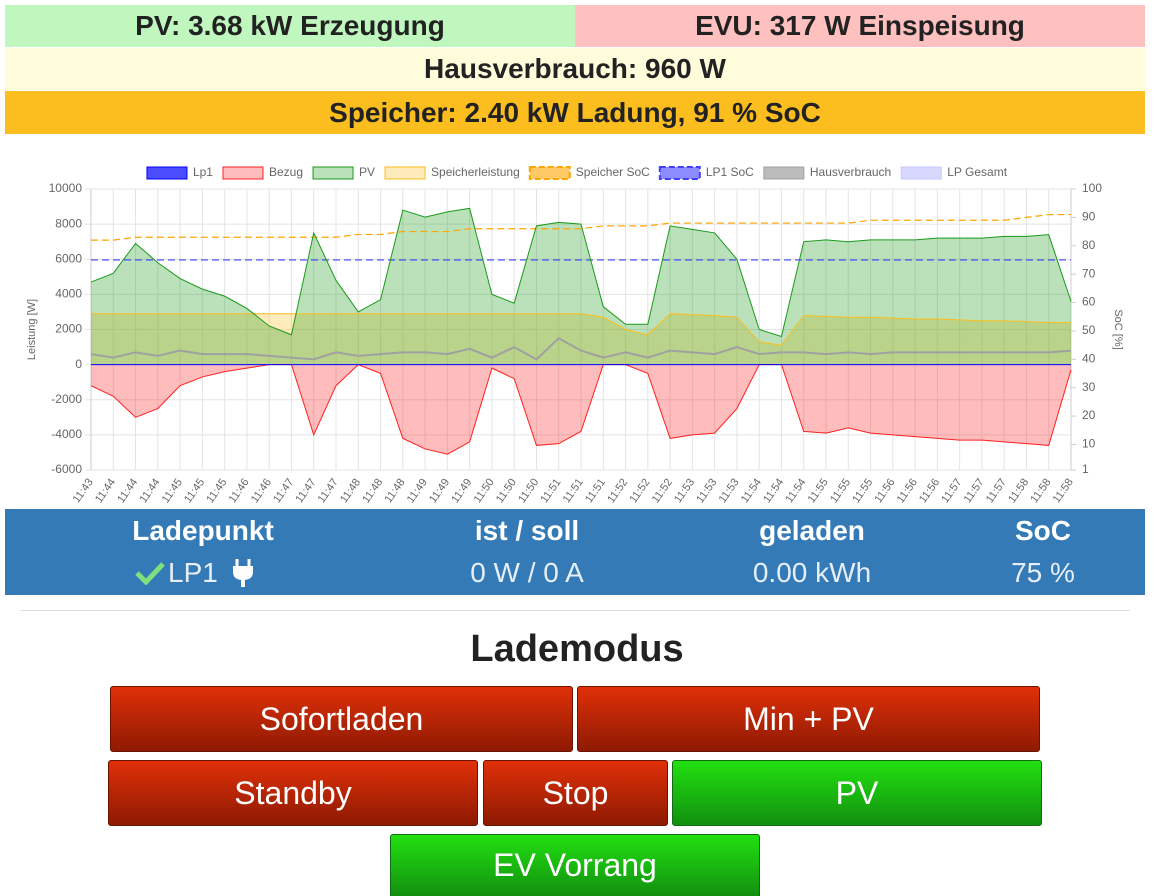 Image resolution: width=1154 pixels, height=896 pixels. What do you see at coordinates (527, 572) in the screenshot?
I see `power-value: 0 W / 0 A` at bounding box center [527, 572].